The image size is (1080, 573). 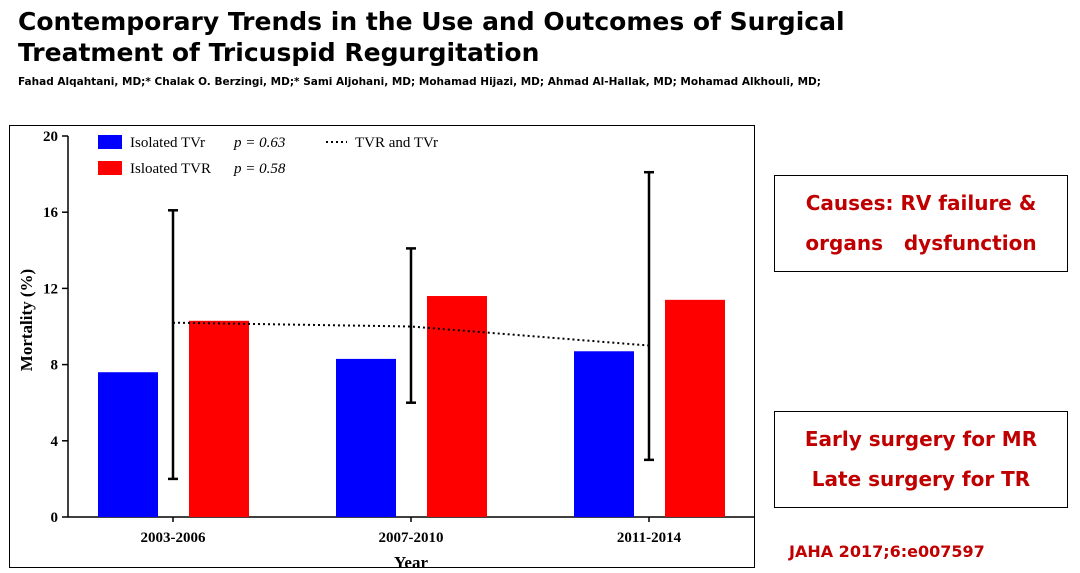 I want to click on x-tick-label-2011-2014: 2011-2014, so click(x=649, y=538).